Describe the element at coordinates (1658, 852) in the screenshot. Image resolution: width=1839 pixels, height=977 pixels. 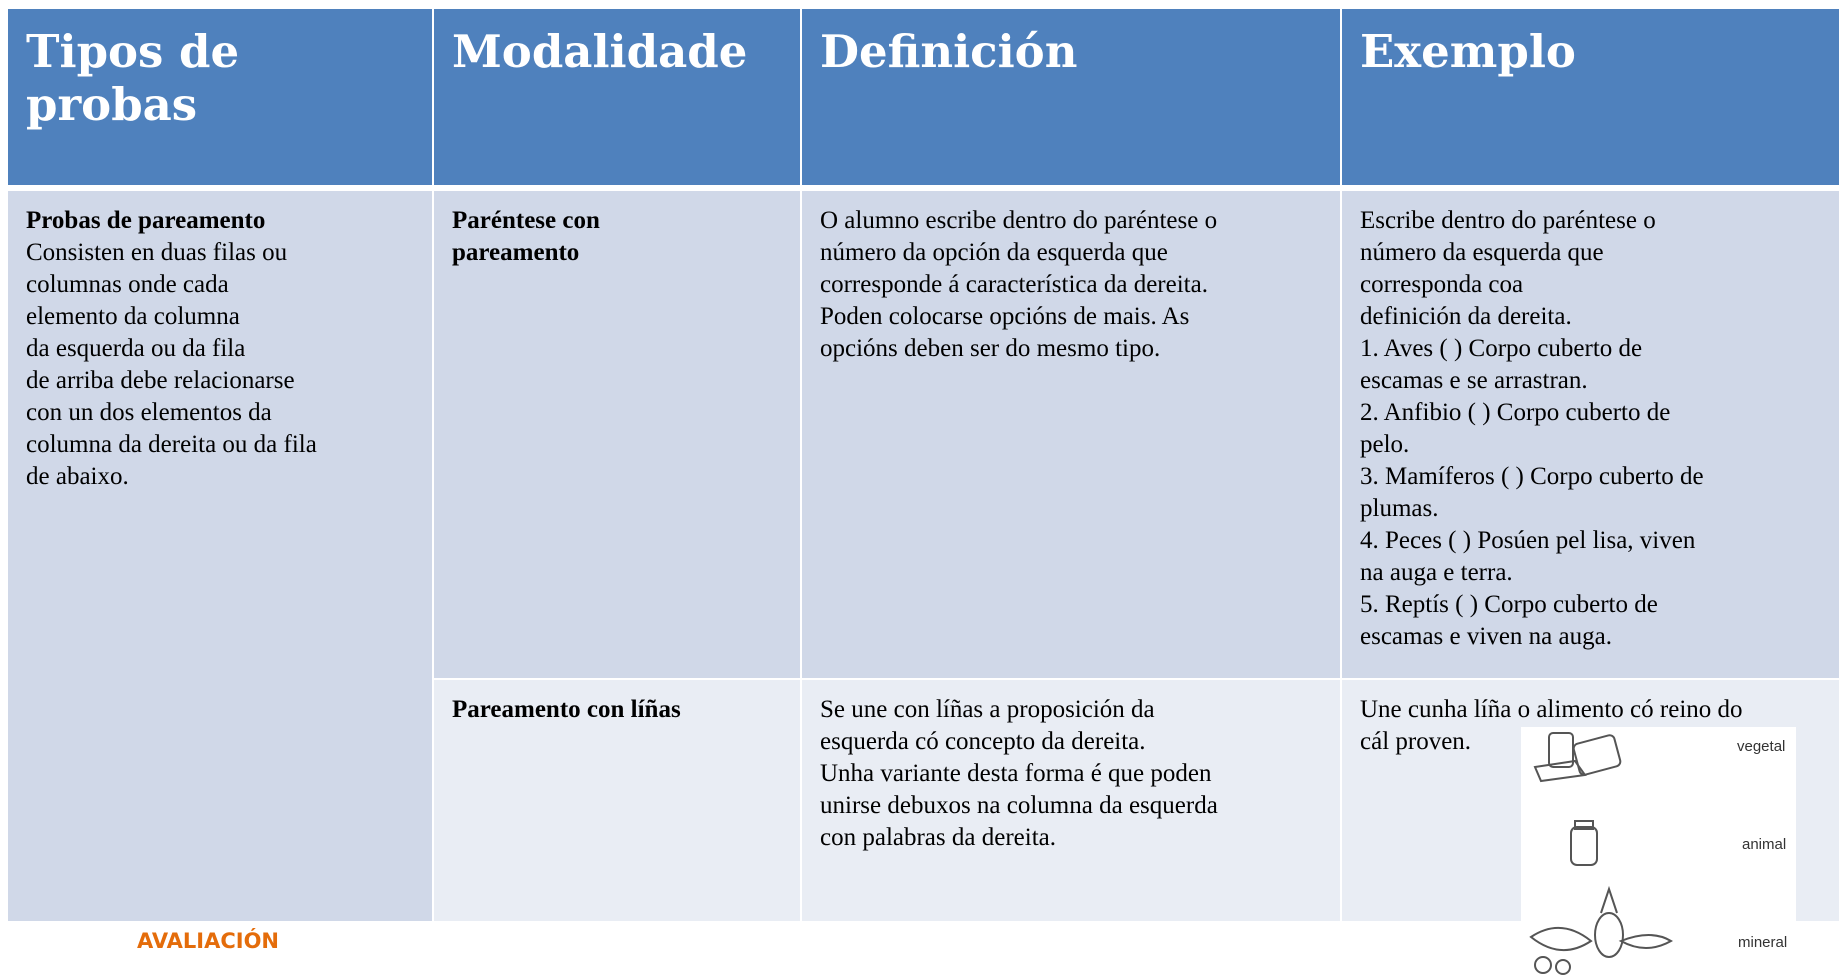
I see `food-illustration` at that location.